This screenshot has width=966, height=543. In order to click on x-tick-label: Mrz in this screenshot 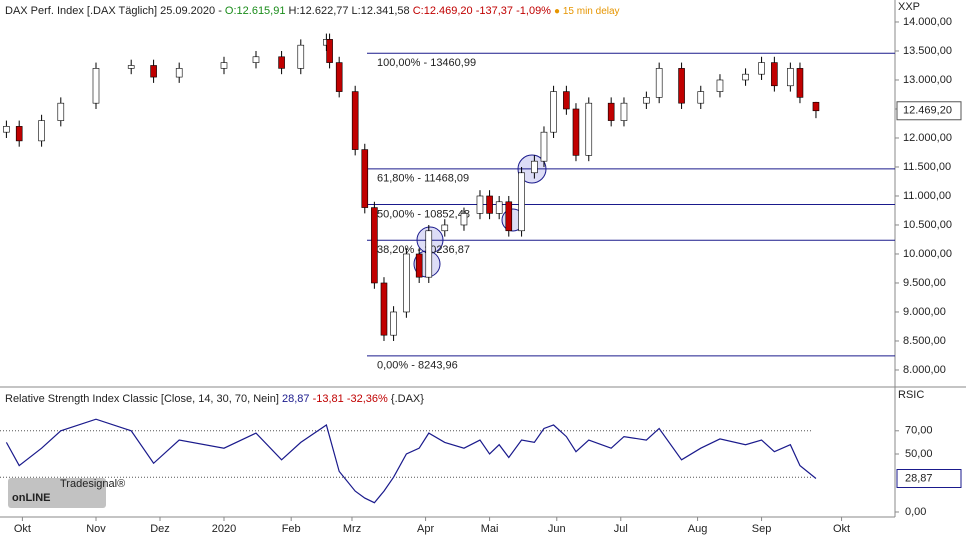, I will do `click(352, 529)`.